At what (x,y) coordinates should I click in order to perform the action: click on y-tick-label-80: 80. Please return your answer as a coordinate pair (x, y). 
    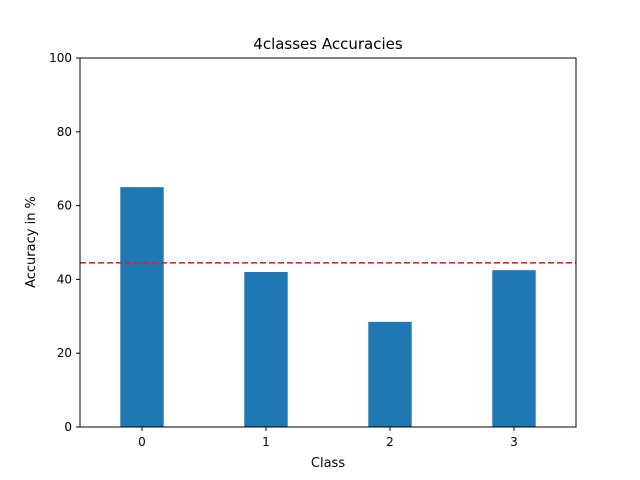
    Looking at the image, I should click on (64, 132).